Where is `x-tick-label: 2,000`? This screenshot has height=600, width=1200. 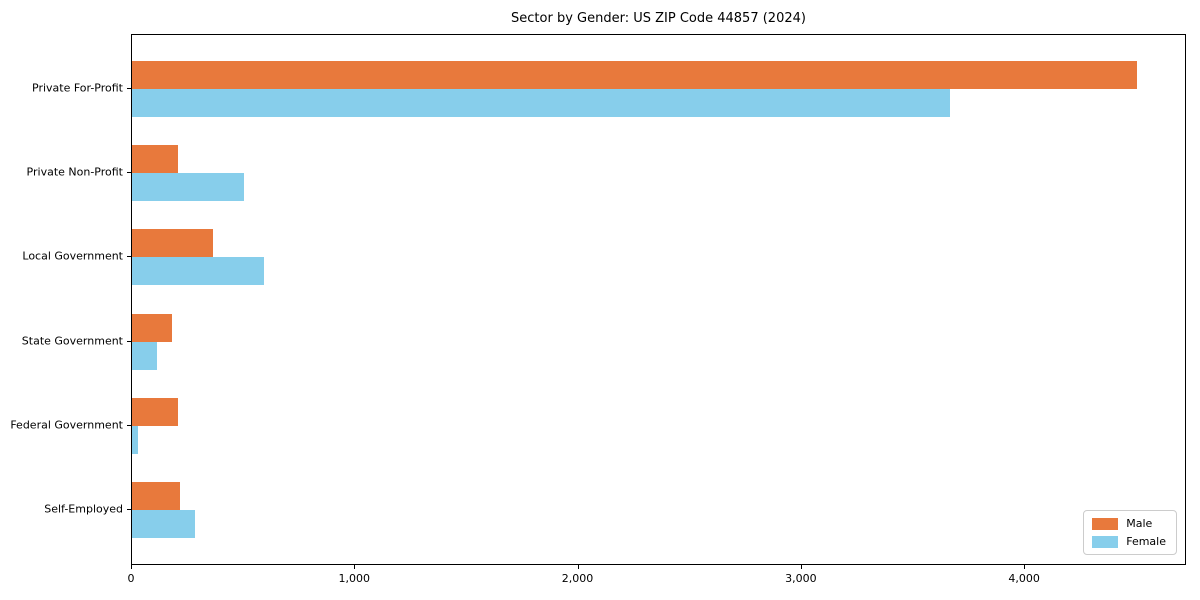
x-tick-label: 2,000 is located at coordinates (577, 578).